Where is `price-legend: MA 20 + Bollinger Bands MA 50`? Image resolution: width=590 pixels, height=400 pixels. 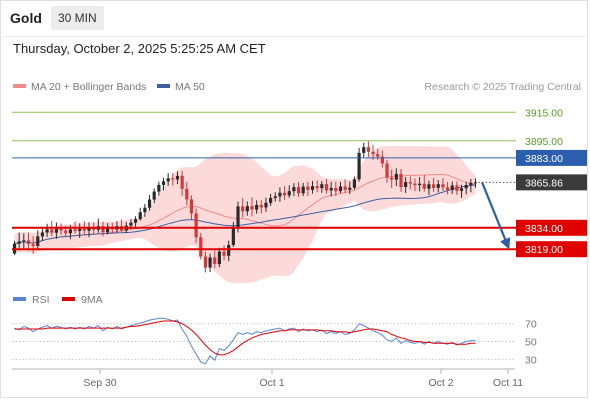 price-legend: MA 20 + Bollinger Bands MA 50 is located at coordinates (109, 87).